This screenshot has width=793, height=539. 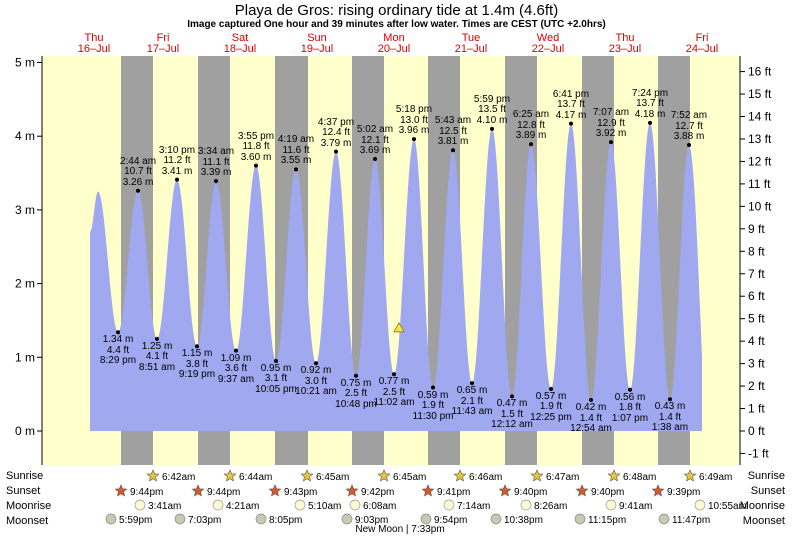 I want to click on tide-label-line: 3.89 m, so click(x=531, y=136).